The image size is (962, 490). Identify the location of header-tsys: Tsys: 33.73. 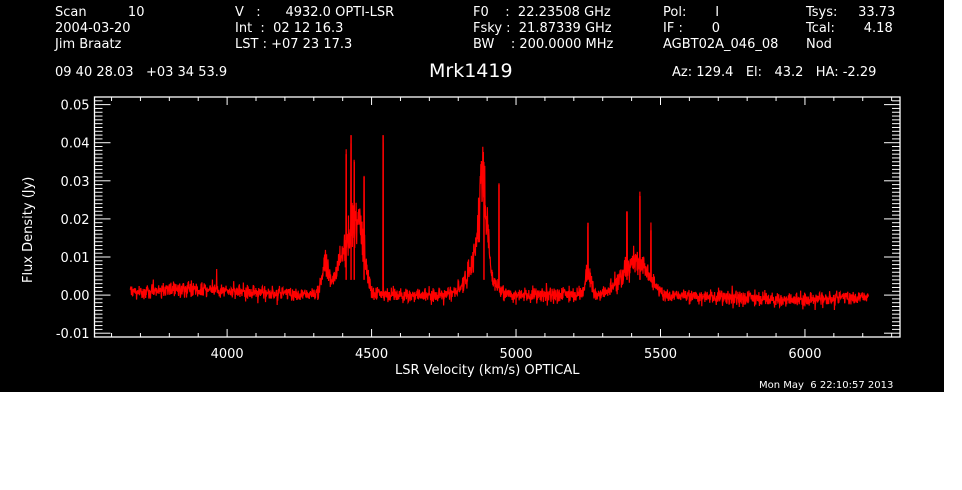
(851, 12).